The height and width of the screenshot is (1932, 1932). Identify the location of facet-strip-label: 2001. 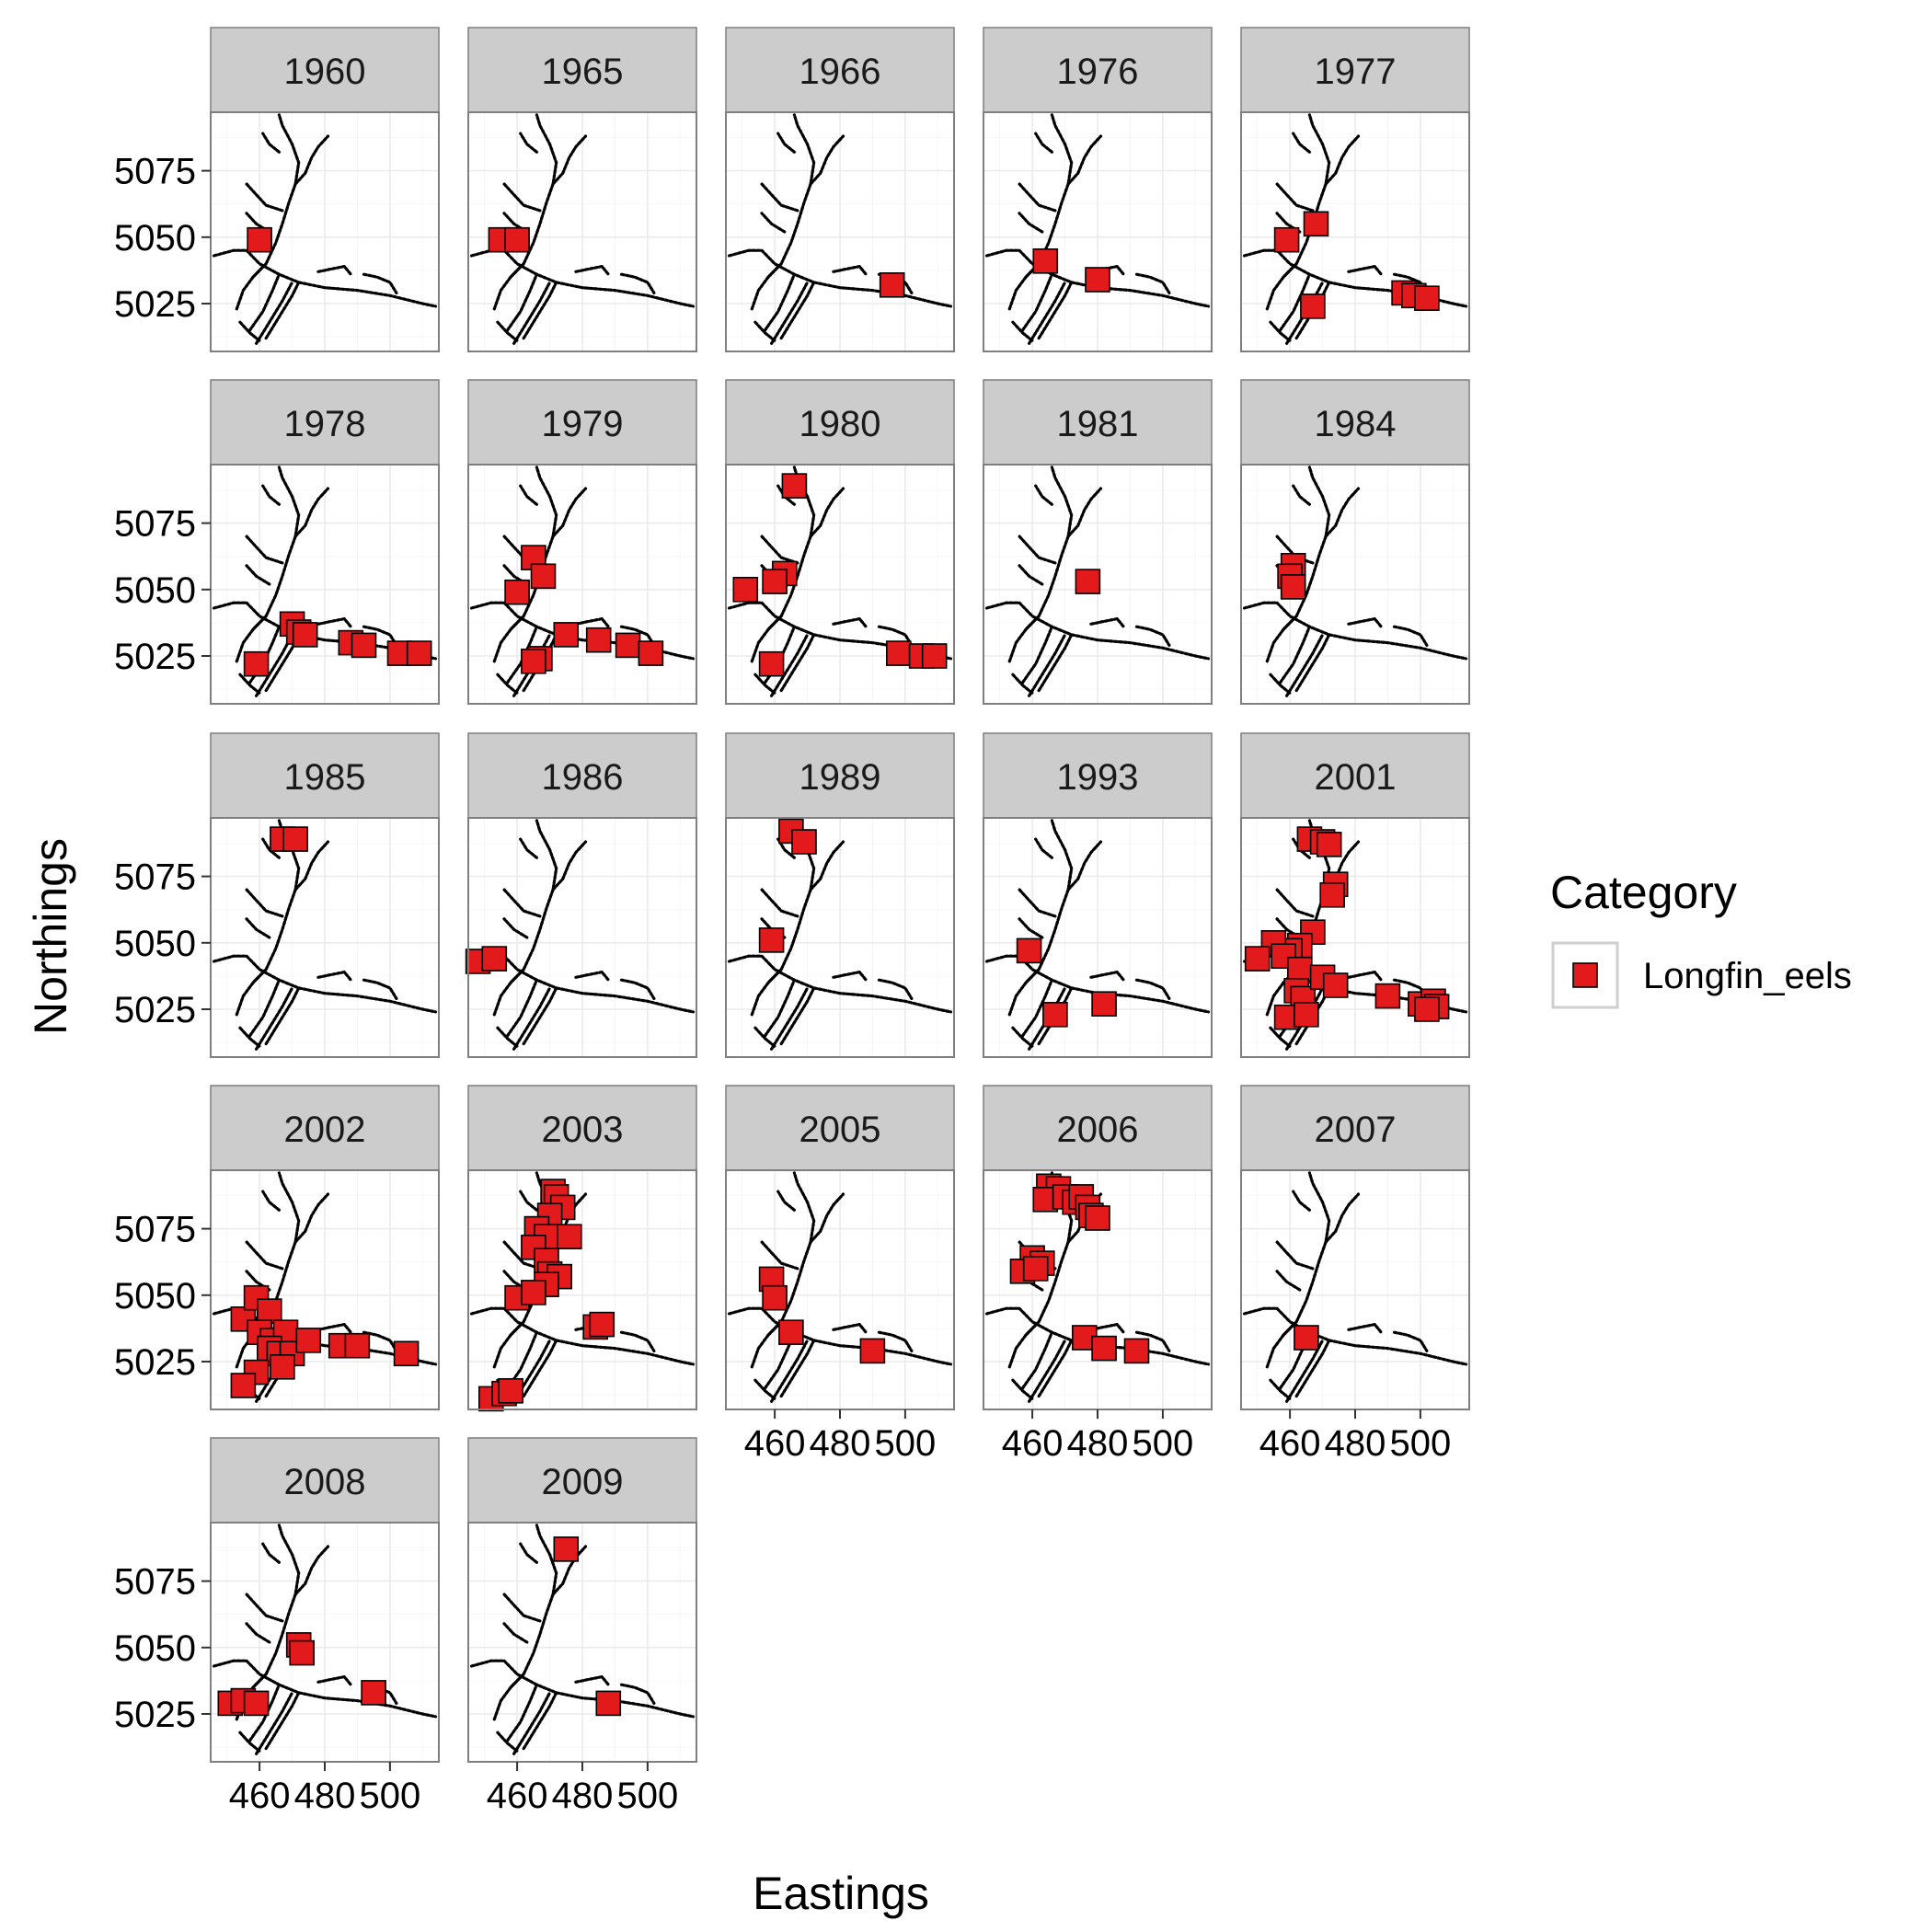
(1356, 777).